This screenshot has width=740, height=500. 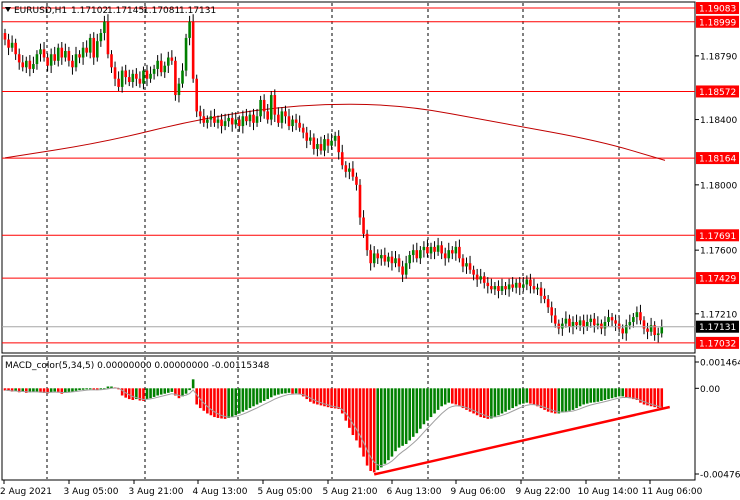 I want to click on dropdown-triangle-icon, so click(x=8, y=9).